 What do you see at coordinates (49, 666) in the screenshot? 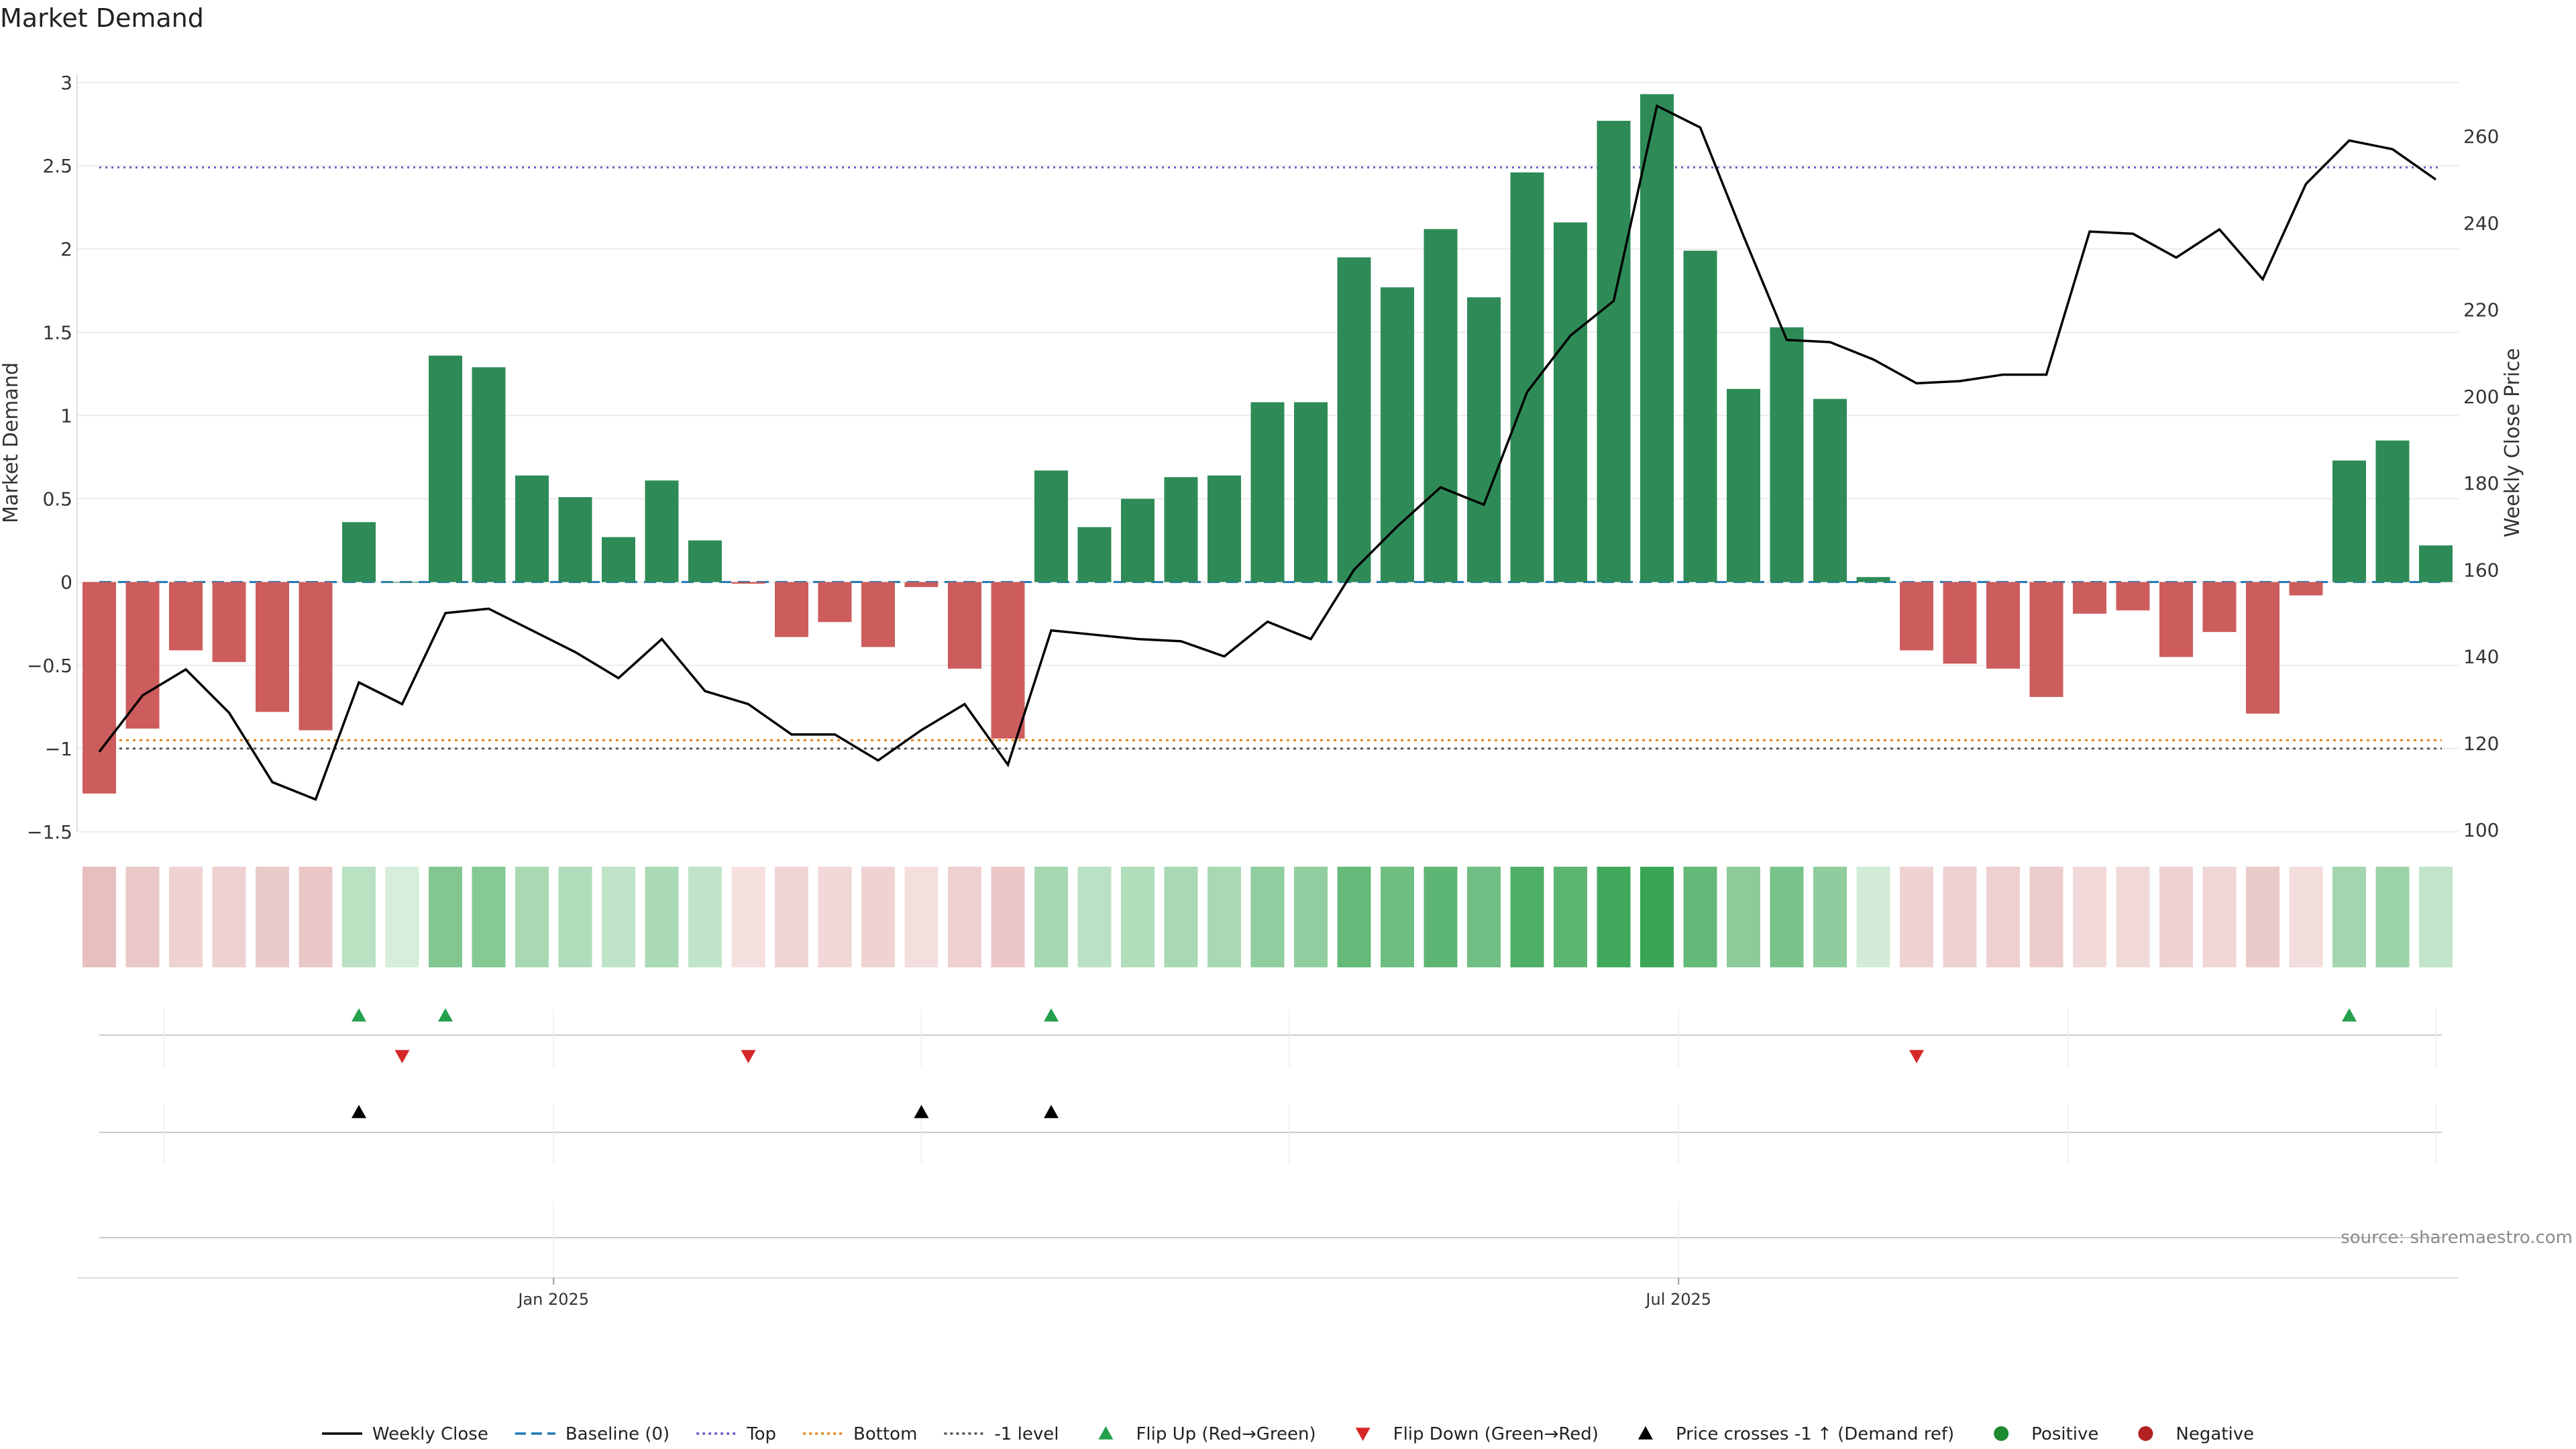
I see `y-tick-label: −0.5` at bounding box center [49, 666].